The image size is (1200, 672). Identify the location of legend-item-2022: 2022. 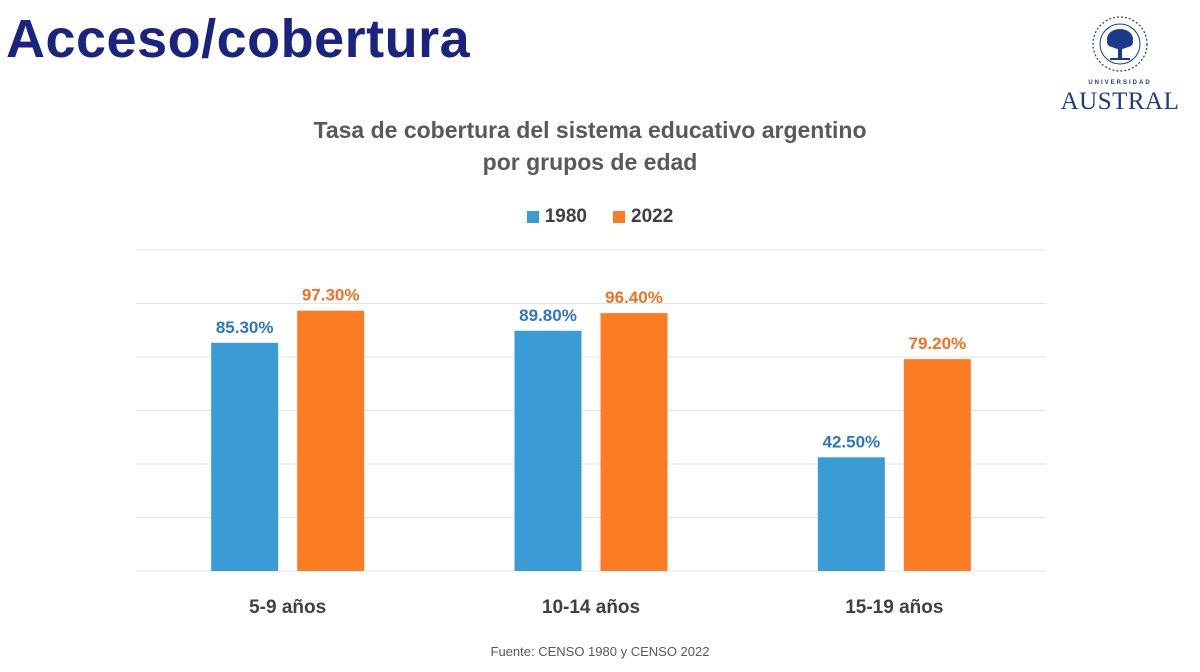
(643, 217).